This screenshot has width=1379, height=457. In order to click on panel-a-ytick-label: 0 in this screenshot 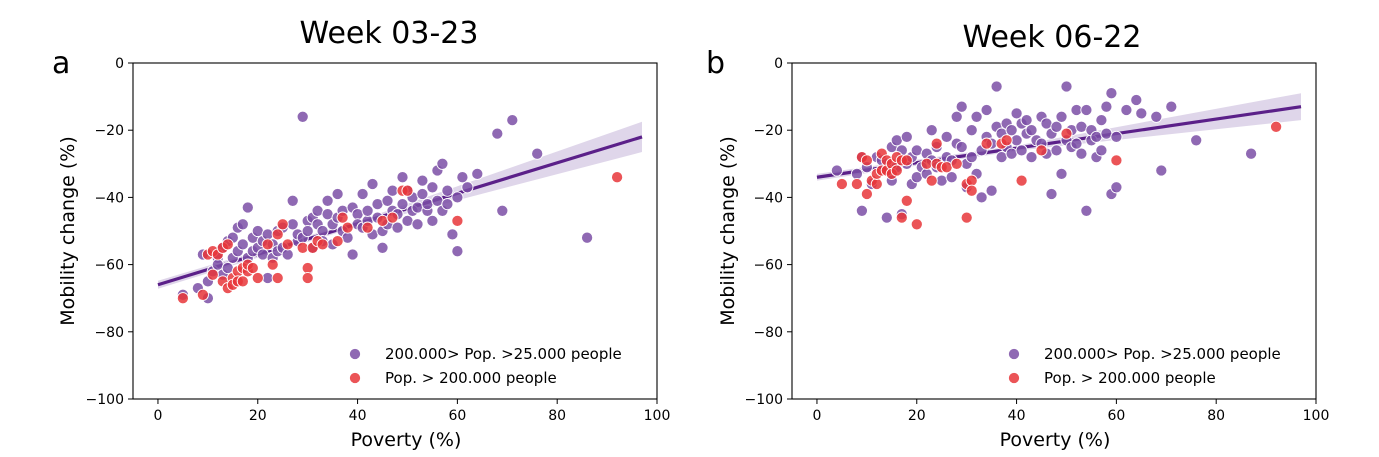, I will do `click(119, 64)`.